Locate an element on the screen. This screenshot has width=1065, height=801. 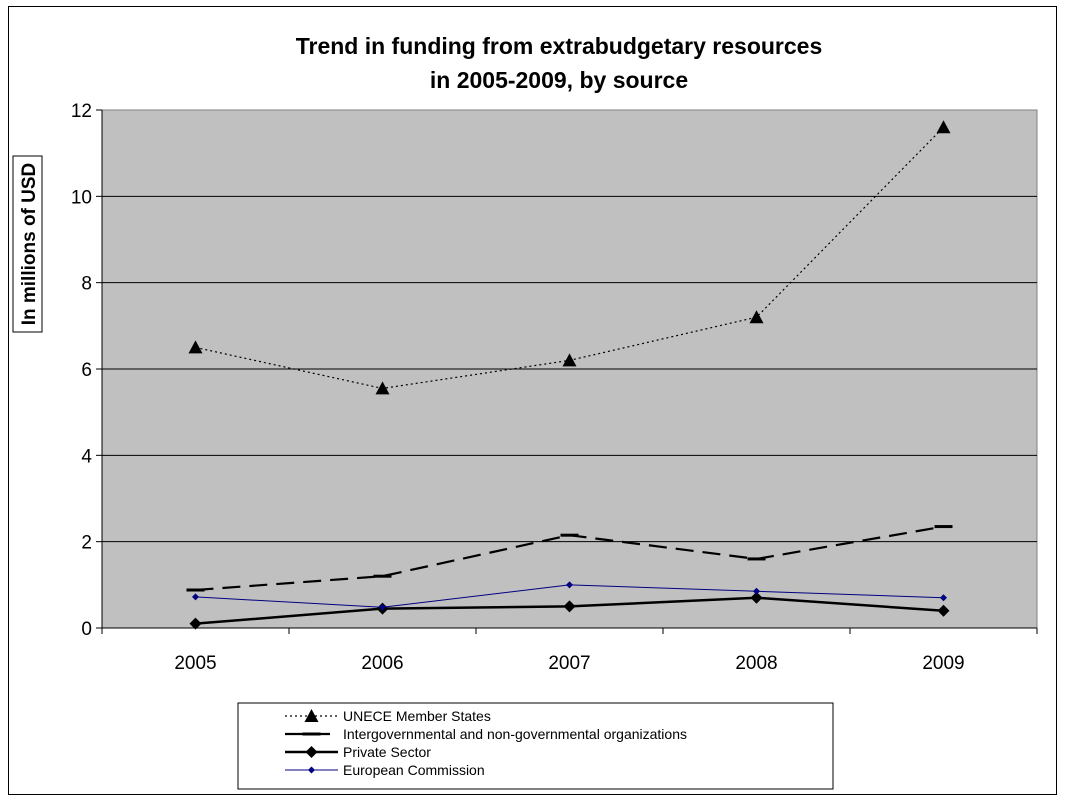
x-tick-label: 2008 is located at coordinates (756, 663).